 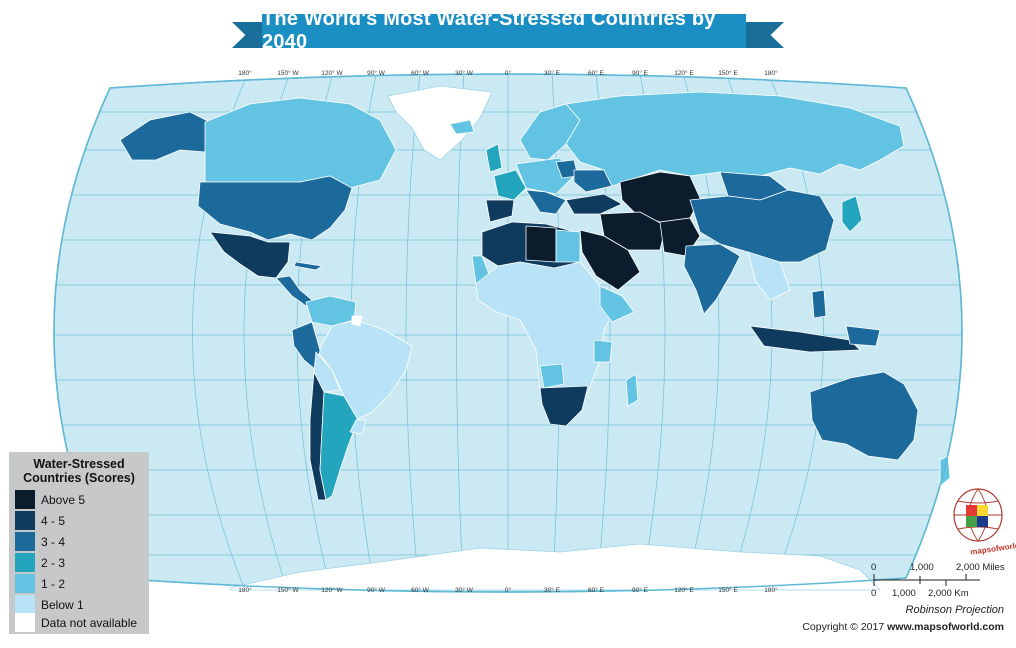 I want to click on legend-title: Water-Stressed Countries (Scores), so click(x=79, y=468).